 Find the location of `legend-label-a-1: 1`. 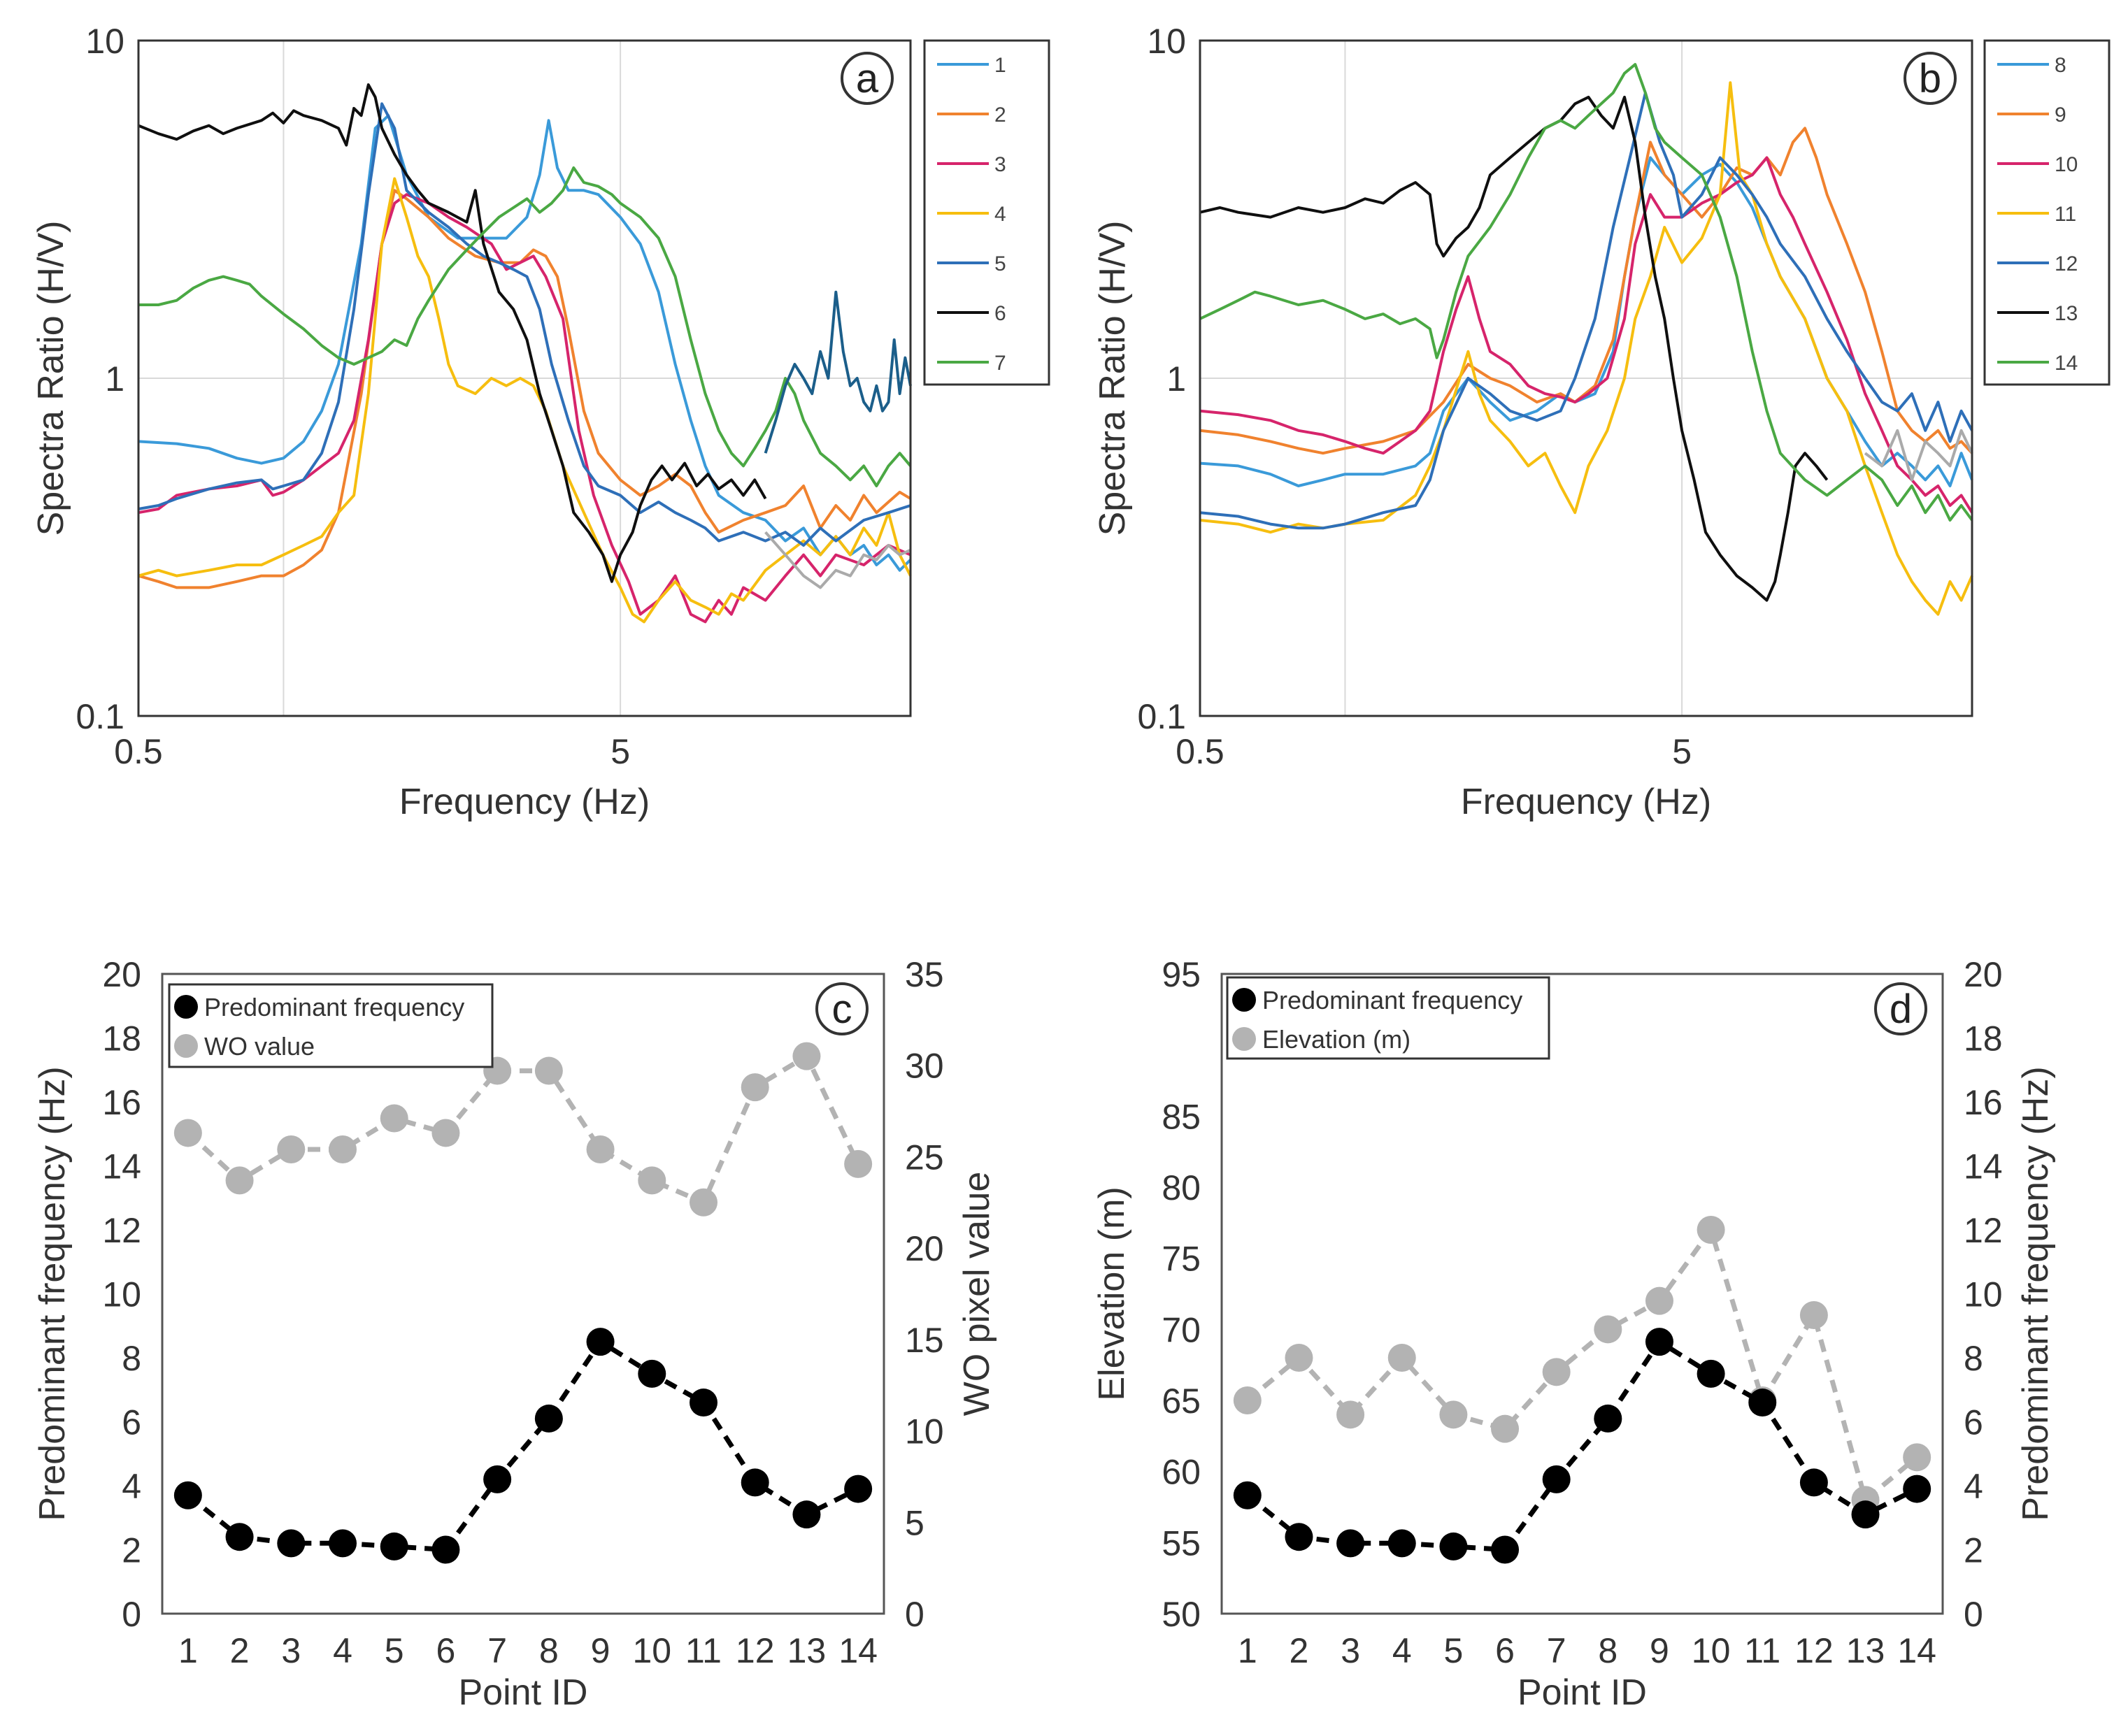

legend-label-a-1: 1 is located at coordinates (1000, 65).